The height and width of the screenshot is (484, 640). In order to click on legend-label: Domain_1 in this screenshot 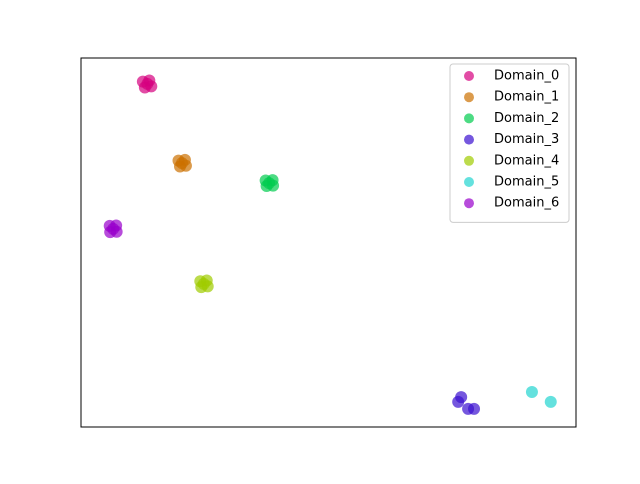, I will do `click(526, 97)`.